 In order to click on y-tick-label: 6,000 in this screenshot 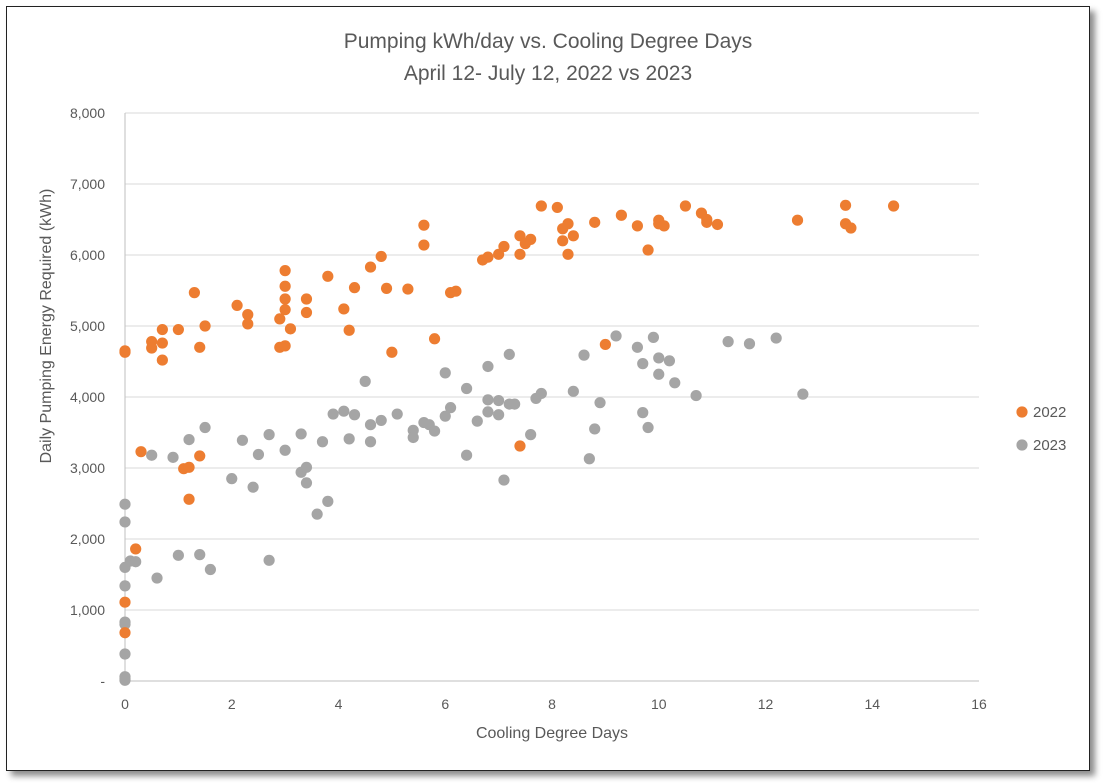, I will do `click(87, 255)`.